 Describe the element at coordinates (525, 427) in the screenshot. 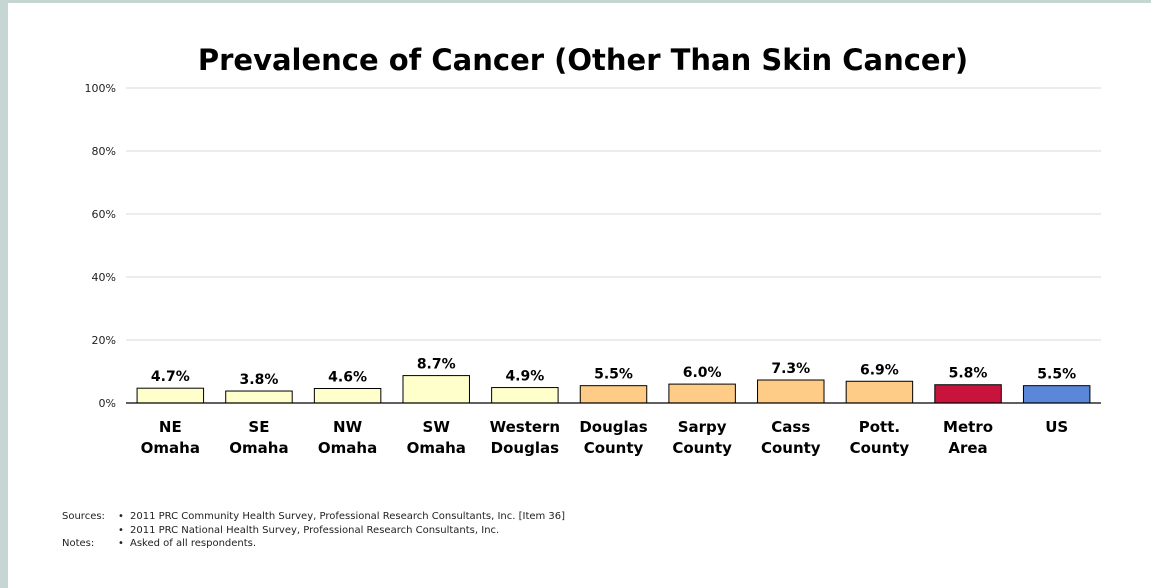

I see `x-tick-label: Western` at that location.